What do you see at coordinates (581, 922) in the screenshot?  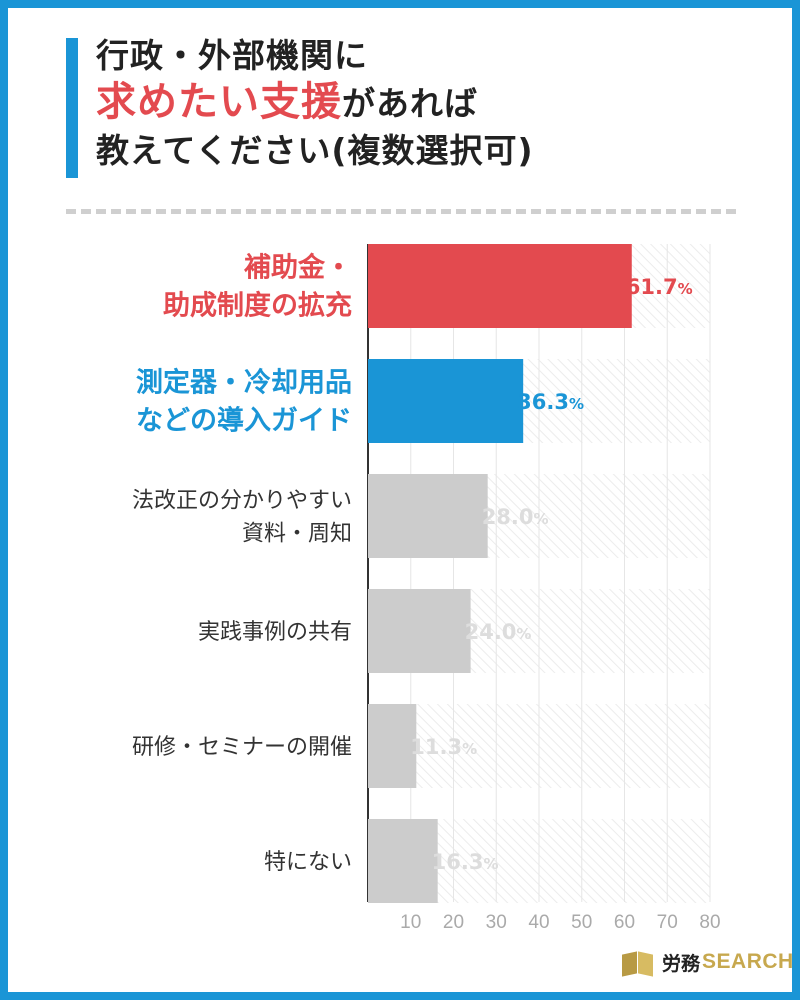 I see `x-tick-label: 50` at bounding box center [581, 922].